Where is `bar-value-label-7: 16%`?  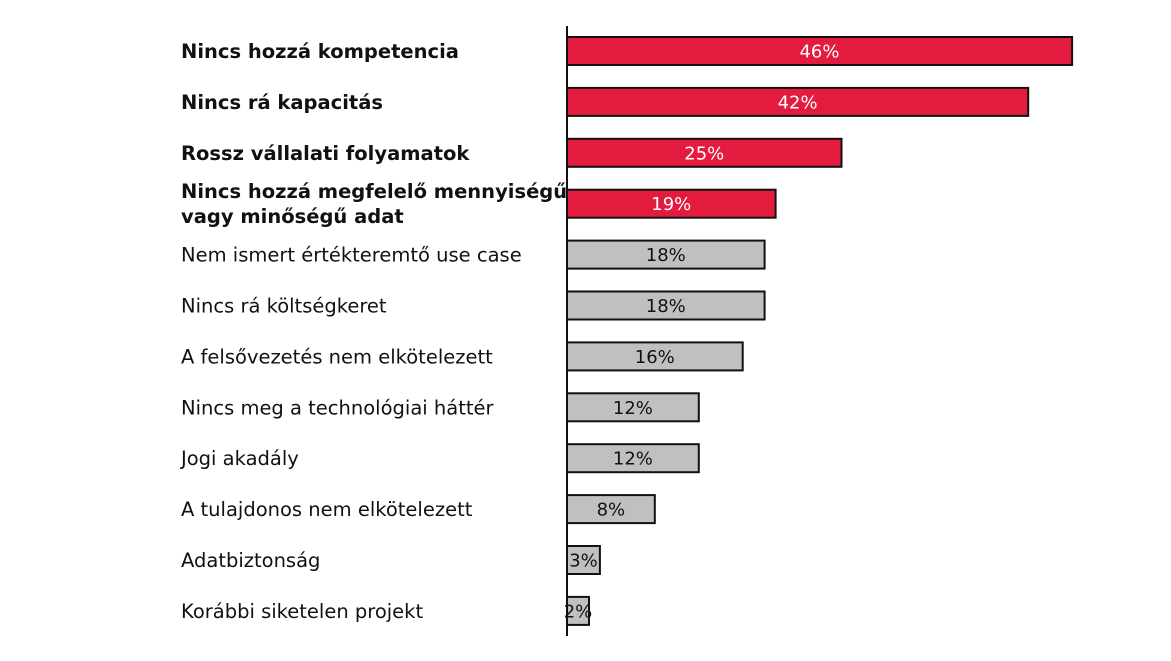
bar-value-label-7: 16% is located at coordinates (655, 357).